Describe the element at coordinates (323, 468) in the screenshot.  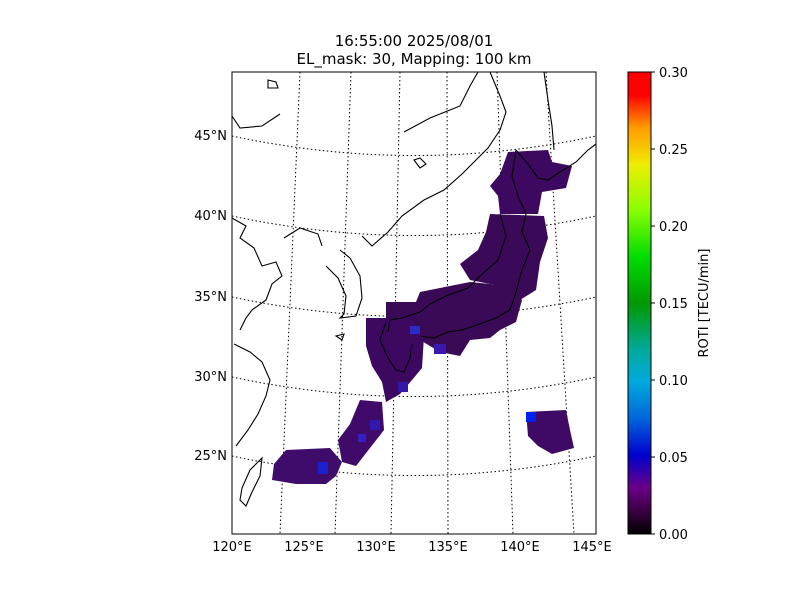
I see `roti-high-okinawa` at that location.